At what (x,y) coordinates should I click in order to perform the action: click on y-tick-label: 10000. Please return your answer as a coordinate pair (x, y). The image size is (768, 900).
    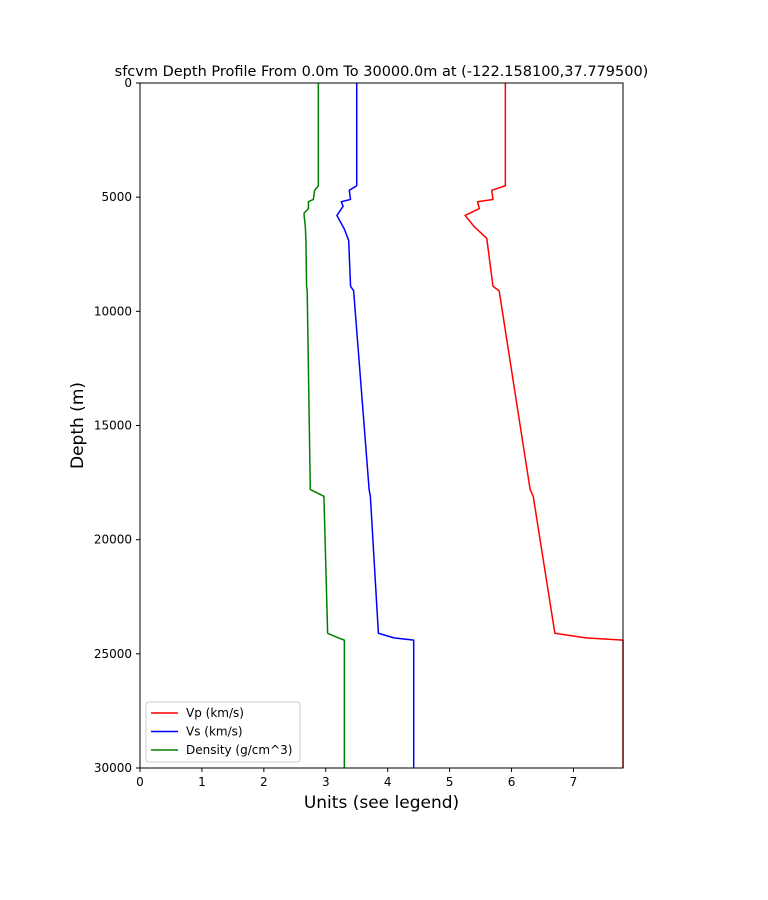
    Looking at the image, I should click on (113, 311).